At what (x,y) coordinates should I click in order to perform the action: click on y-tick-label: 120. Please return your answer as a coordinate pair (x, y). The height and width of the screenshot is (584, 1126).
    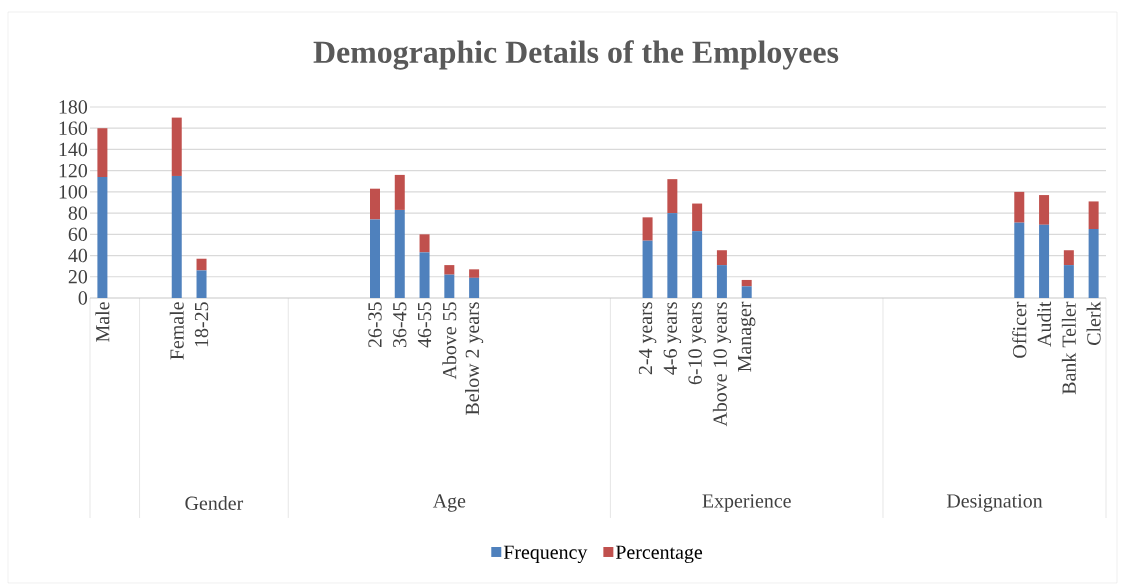
    Looking at the image, I should click on (73, 170).